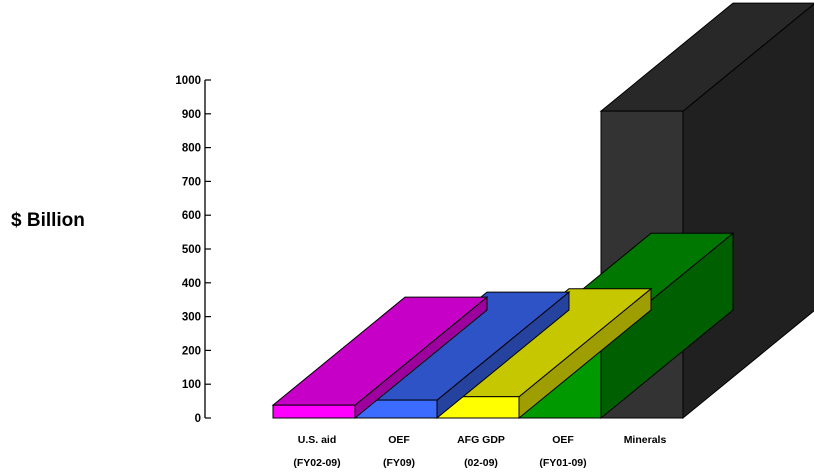 The width and height of the screenshot is (814, 472). Describe the element at coordinates (314, 411) in the screenshot. I see `bar-front` at that location.